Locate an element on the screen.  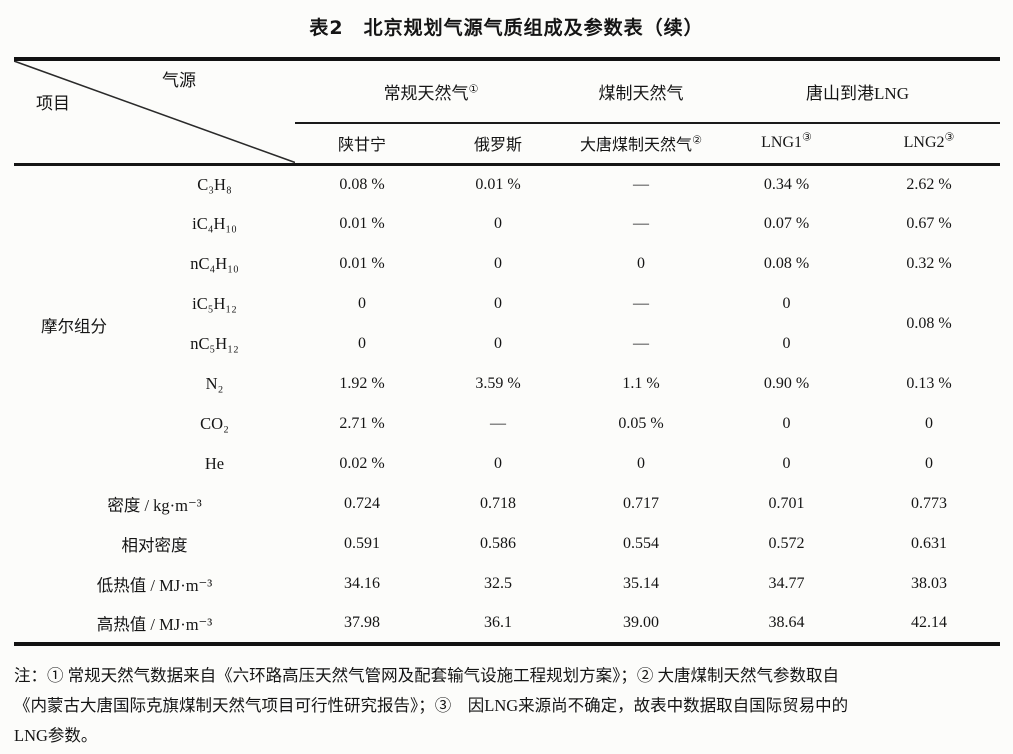
value-cell: 0.05 % is located at coordinates (641, 423).